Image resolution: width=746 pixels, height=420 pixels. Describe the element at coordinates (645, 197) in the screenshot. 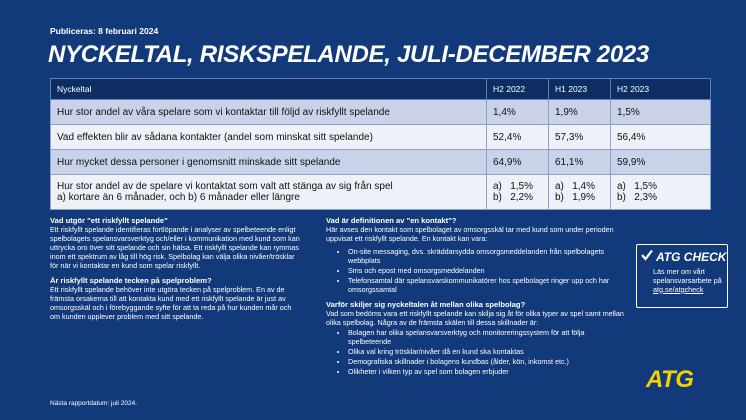

I see `sub-value: 2,3%` at that location.